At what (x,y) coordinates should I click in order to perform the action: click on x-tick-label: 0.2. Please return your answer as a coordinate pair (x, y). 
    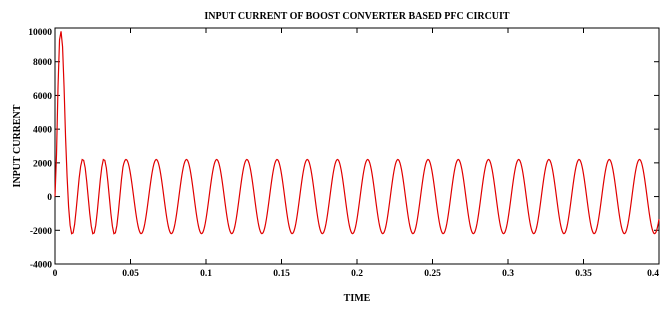
    Looking at the image, I should click on (357, 274).